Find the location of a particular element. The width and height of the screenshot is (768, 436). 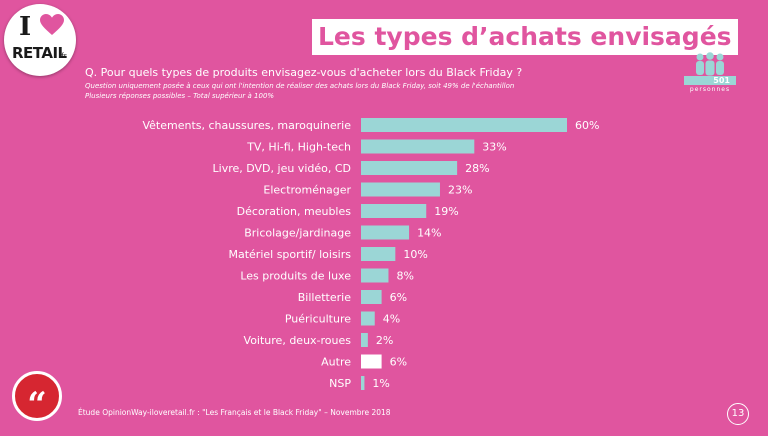

category-label: Livre, DVD, jeu vidéo, CD is located at coordinates (282, 168).